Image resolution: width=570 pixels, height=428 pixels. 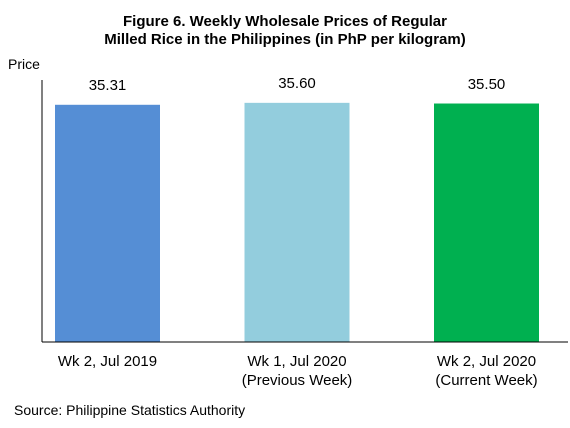 What do you see at coordinates (486, 371) in the screenshot?
I see `x-tick-label: Wk 2, Jul 2020 (Current Week)` at bounding box center [486, 371].